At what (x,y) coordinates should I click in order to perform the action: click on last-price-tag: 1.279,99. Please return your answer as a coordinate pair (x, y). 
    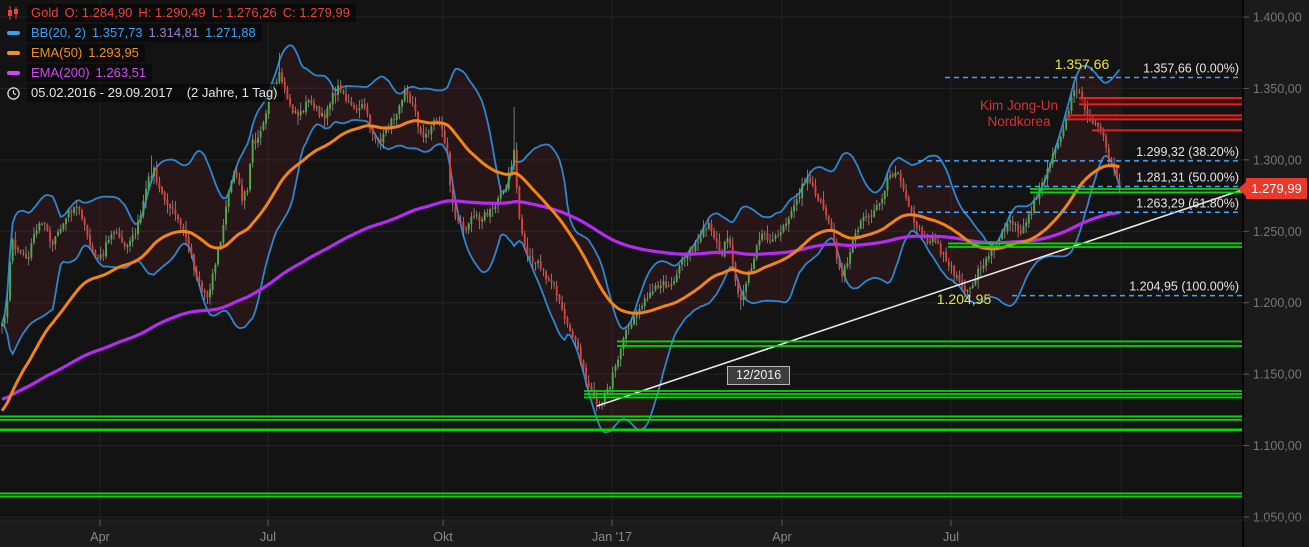
    Looking at the image, I should click on (1272, 188).